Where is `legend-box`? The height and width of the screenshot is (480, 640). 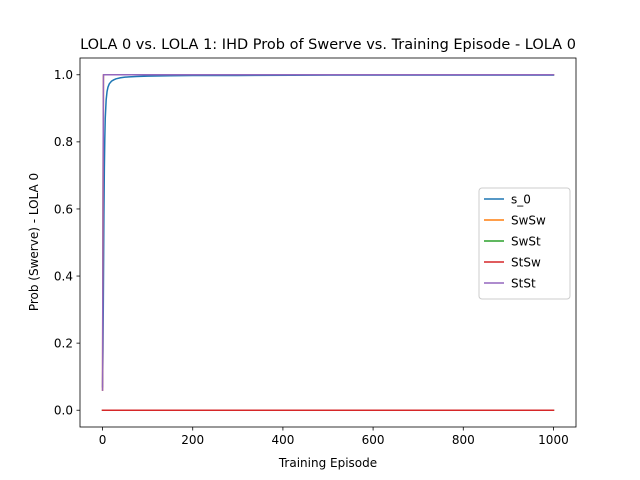 legend-box is located at coordinates (524, 243).